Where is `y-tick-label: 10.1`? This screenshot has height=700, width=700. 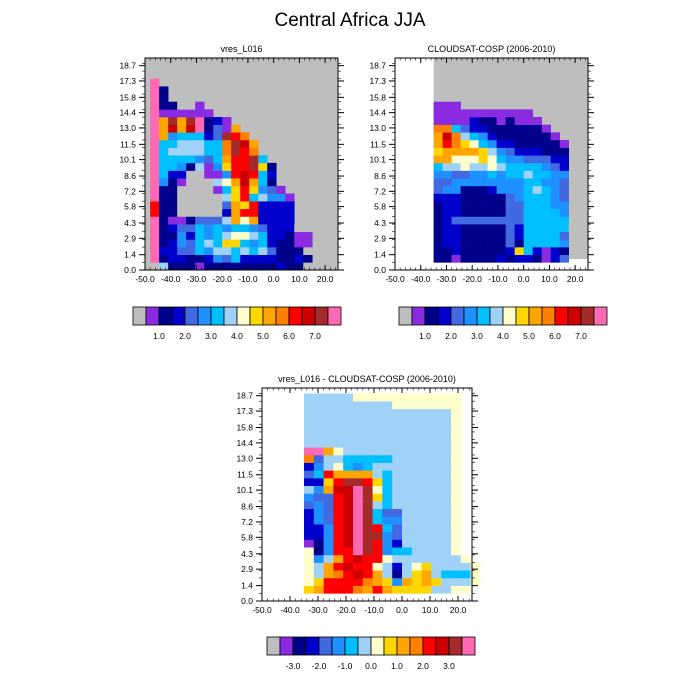 y-tick-label: 10.1 is located at coordinates (377, 160).